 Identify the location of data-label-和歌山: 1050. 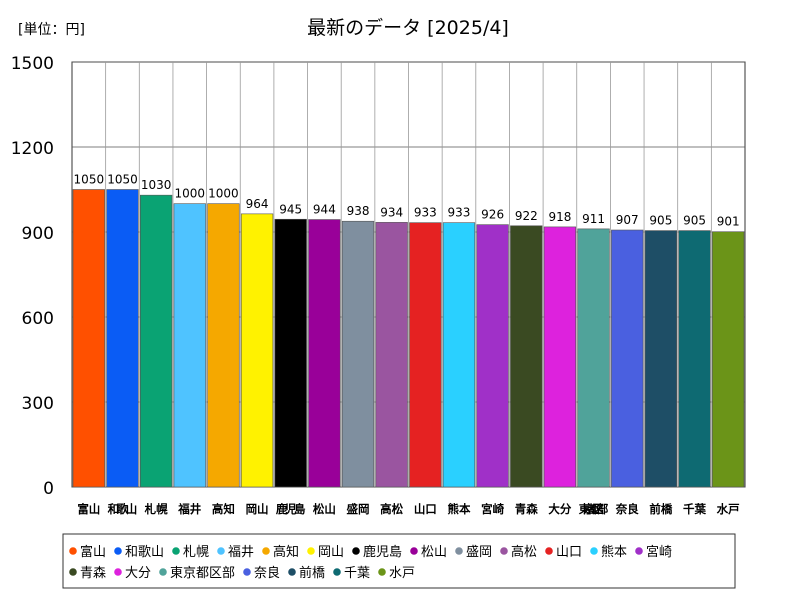
(122, 180).